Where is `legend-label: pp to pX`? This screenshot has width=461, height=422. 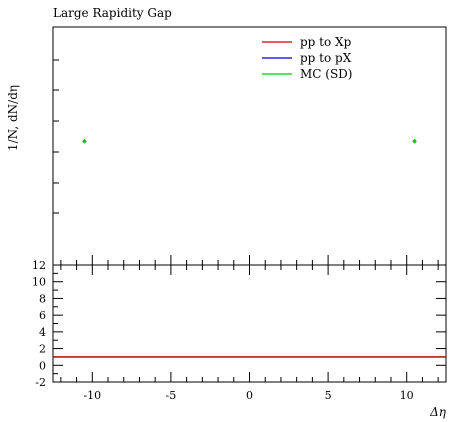 legend-label: pp to pX is located at coordinates (326, 58).